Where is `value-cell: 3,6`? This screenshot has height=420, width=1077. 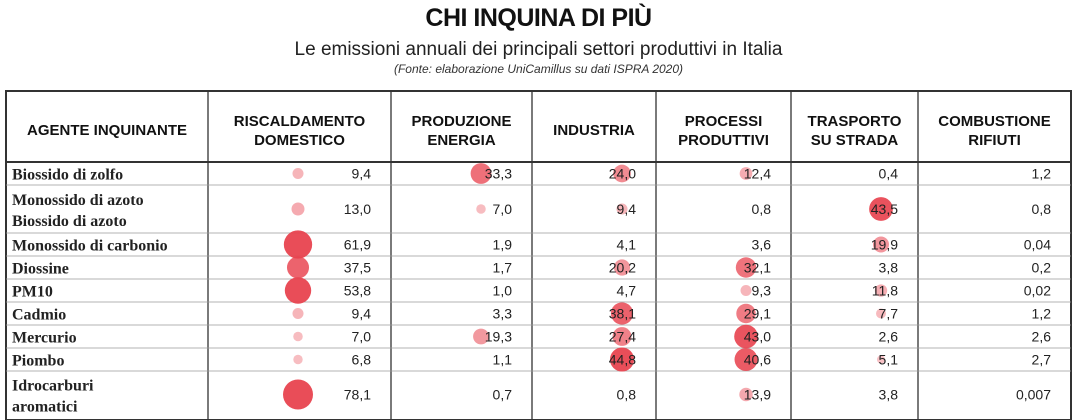 value-cell: 3,6 is located at coordinates (762, 245).